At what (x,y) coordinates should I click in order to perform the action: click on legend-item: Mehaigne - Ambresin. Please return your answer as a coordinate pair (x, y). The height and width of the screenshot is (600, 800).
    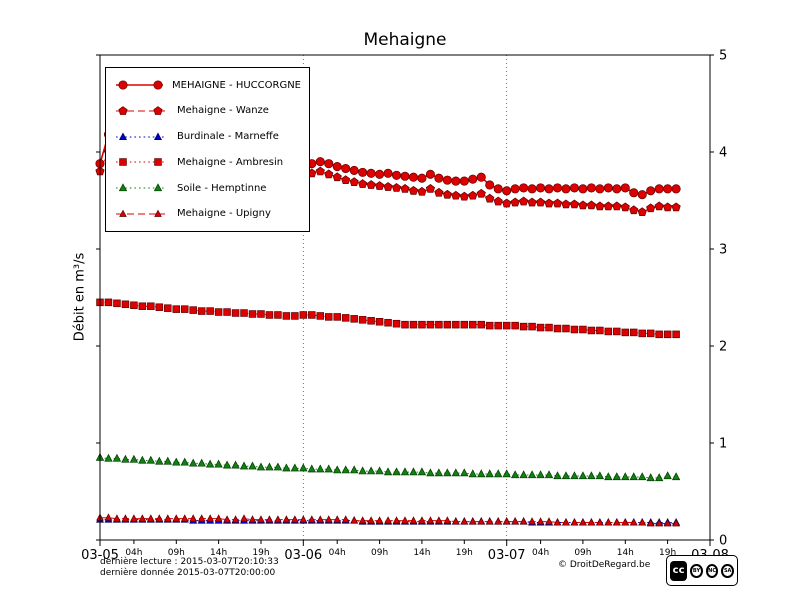
    Looking at the image, I should click on (207, 162).